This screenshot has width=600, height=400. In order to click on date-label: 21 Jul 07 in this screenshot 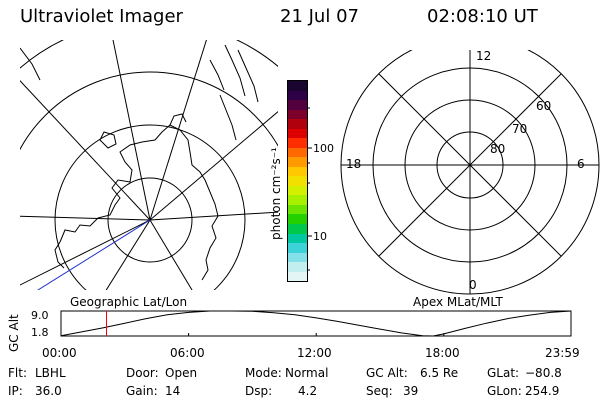, I will do `click(319, 16)`.